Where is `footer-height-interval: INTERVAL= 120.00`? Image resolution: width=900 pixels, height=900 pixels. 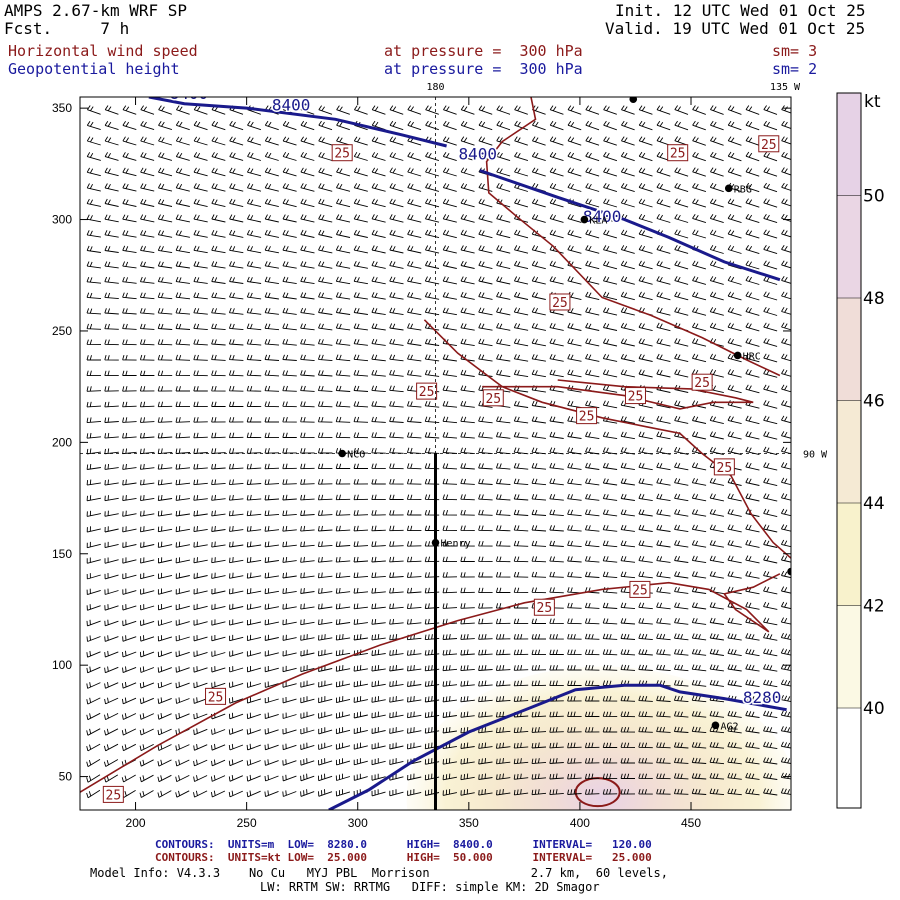
footer-height-interval: INTERVAL= 120.00 is located at coordinates (592, 844).